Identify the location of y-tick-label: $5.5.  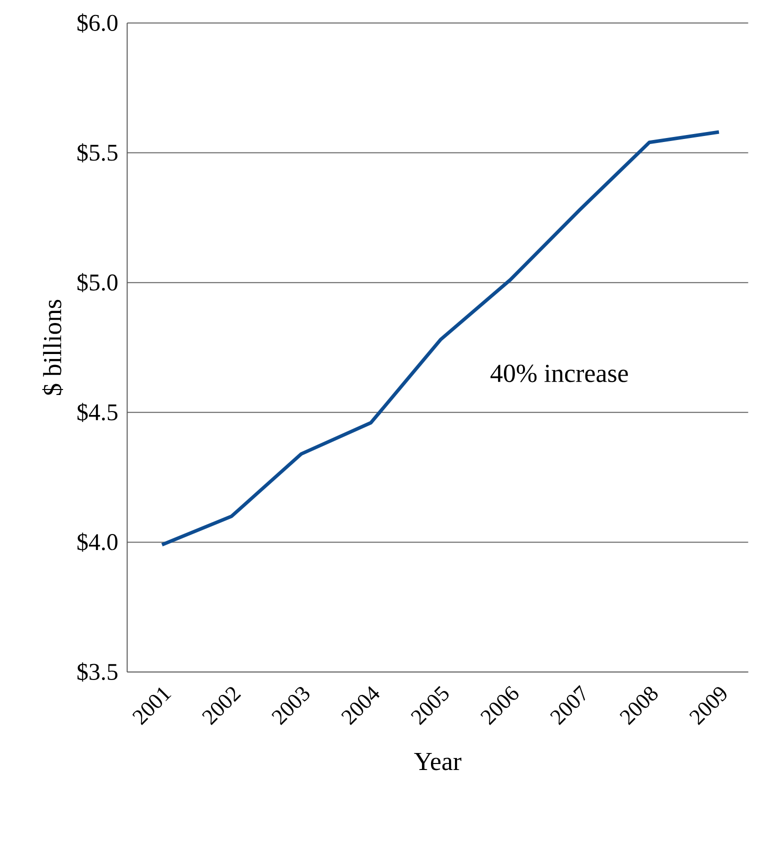
(98, 152).